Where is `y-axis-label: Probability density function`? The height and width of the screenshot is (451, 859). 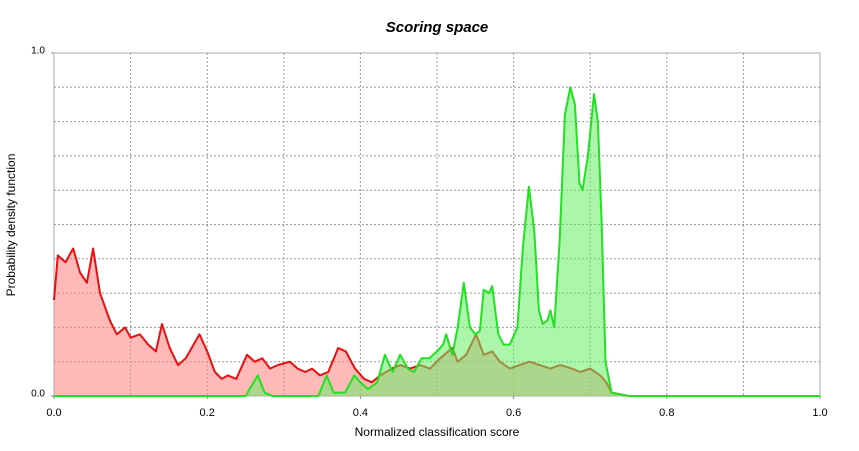 y-axis-label: Probability density function is located at coordinates (11, 225).